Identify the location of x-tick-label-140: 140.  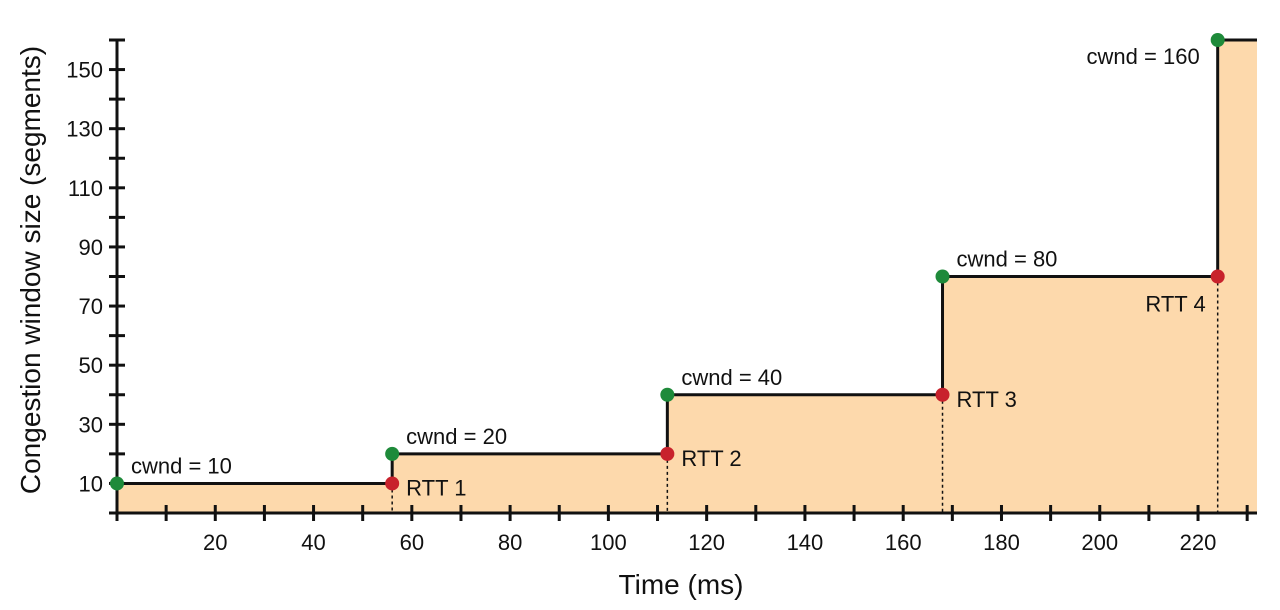
(805, 542).